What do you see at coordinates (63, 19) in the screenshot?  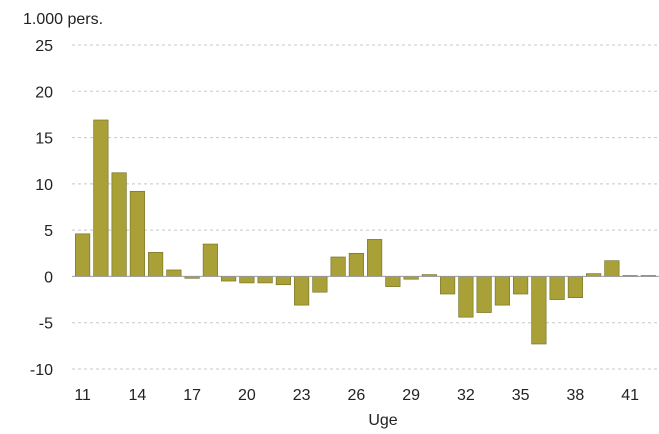 I see `y-unit-label: 1.000 pers.` at bounding box center [63, 19].